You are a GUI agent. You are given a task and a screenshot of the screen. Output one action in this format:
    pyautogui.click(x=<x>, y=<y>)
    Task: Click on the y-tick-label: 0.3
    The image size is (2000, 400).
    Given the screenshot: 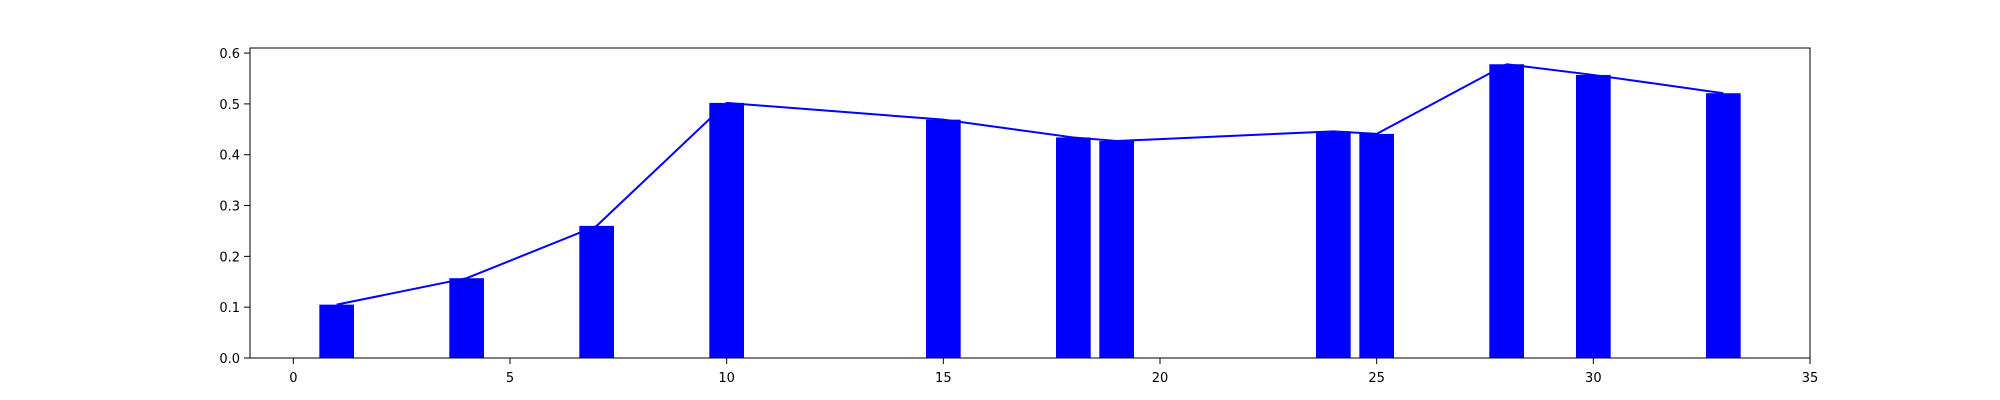 What is the action you would take?
    pyautogui.click(x=229, y=207)
    